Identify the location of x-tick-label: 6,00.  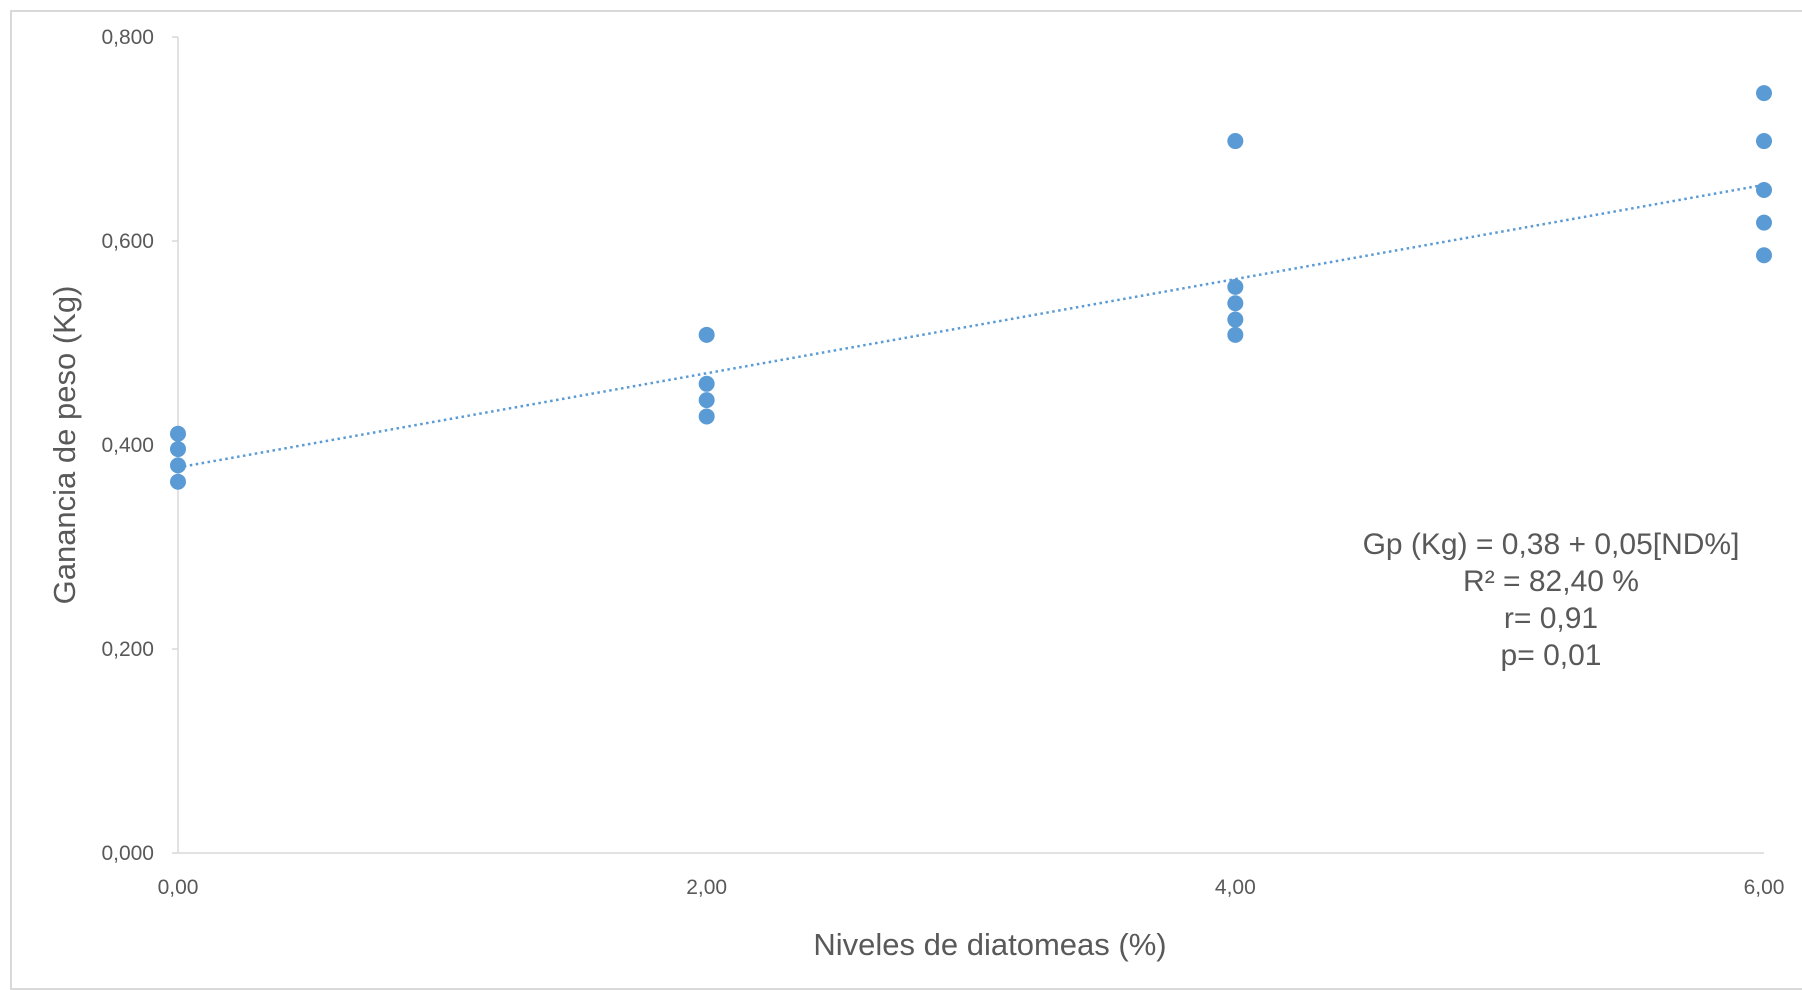
(1764, 887).